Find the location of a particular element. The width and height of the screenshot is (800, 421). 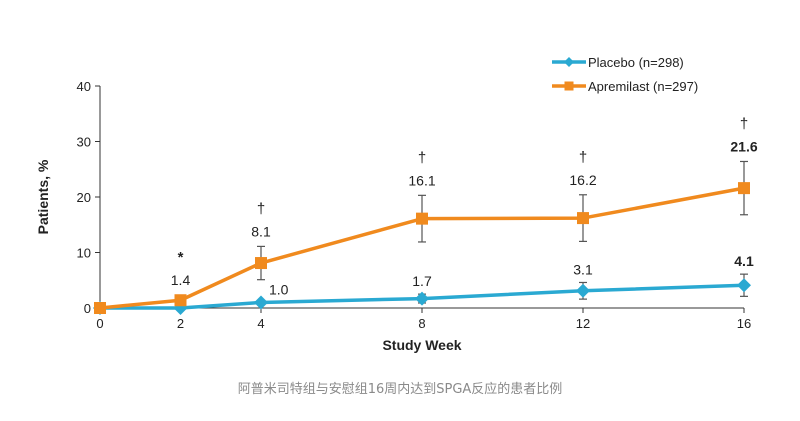

x-tick-label: 8 is located at coordinates (421, 323).